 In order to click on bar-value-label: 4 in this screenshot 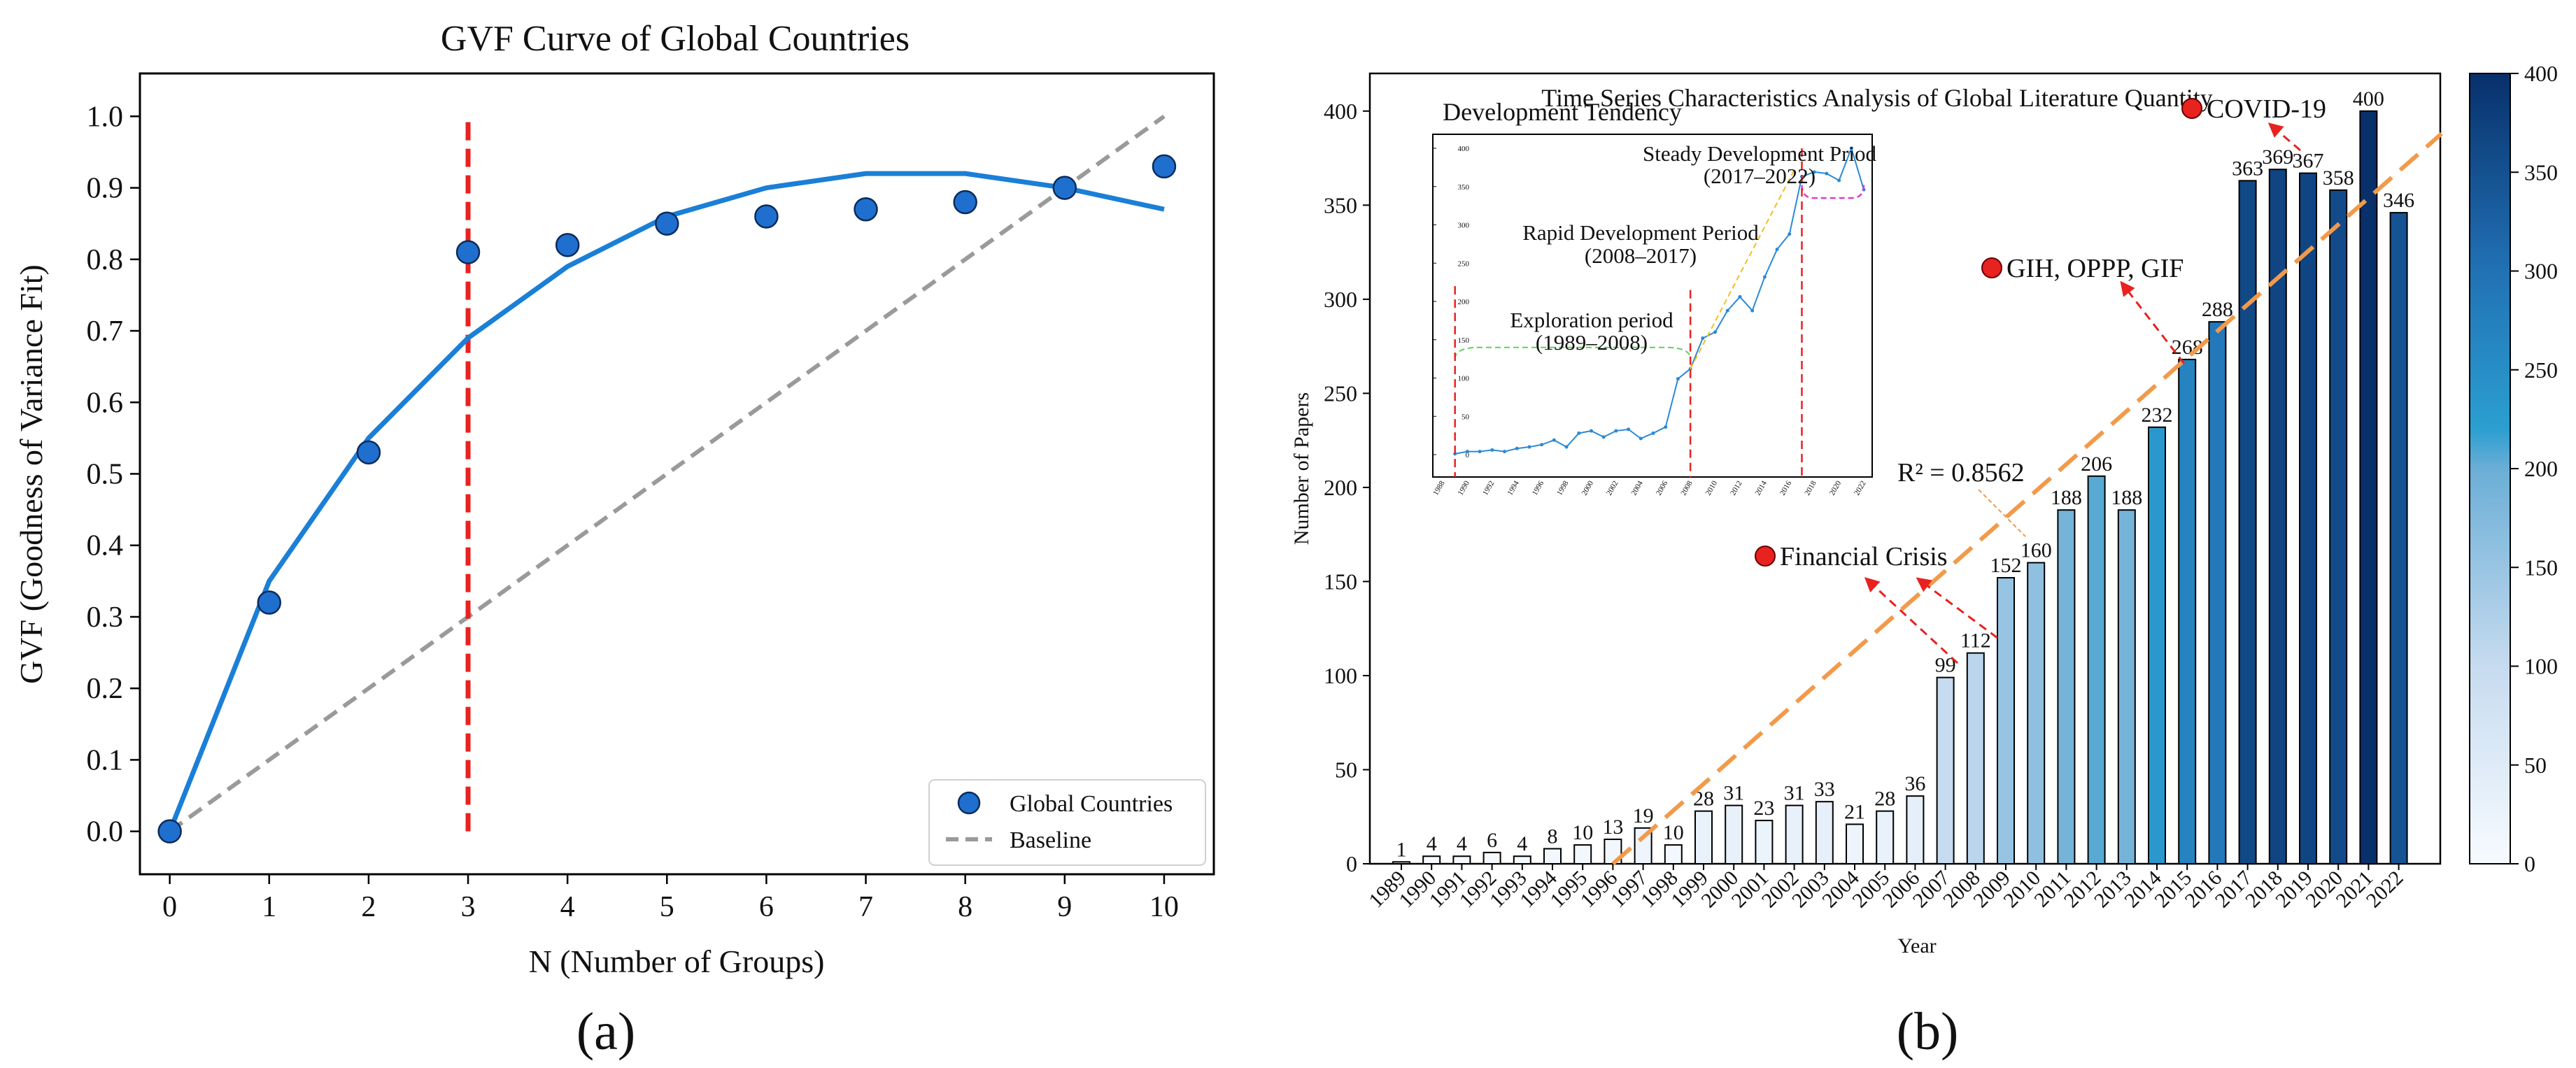, I will do `click(1462, 843)`.